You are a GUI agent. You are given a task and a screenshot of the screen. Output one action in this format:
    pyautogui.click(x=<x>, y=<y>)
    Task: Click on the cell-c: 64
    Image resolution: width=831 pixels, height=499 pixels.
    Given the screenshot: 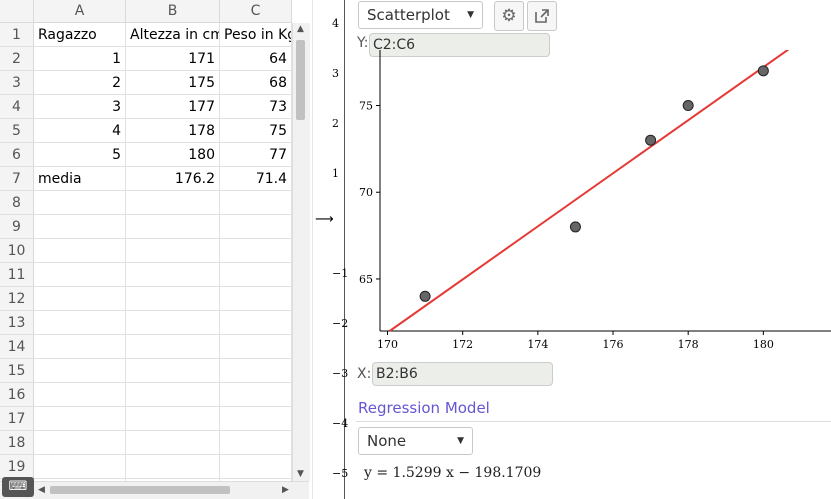 What is the action you would take?
    pyautogui.click(x=256, y=59)
    